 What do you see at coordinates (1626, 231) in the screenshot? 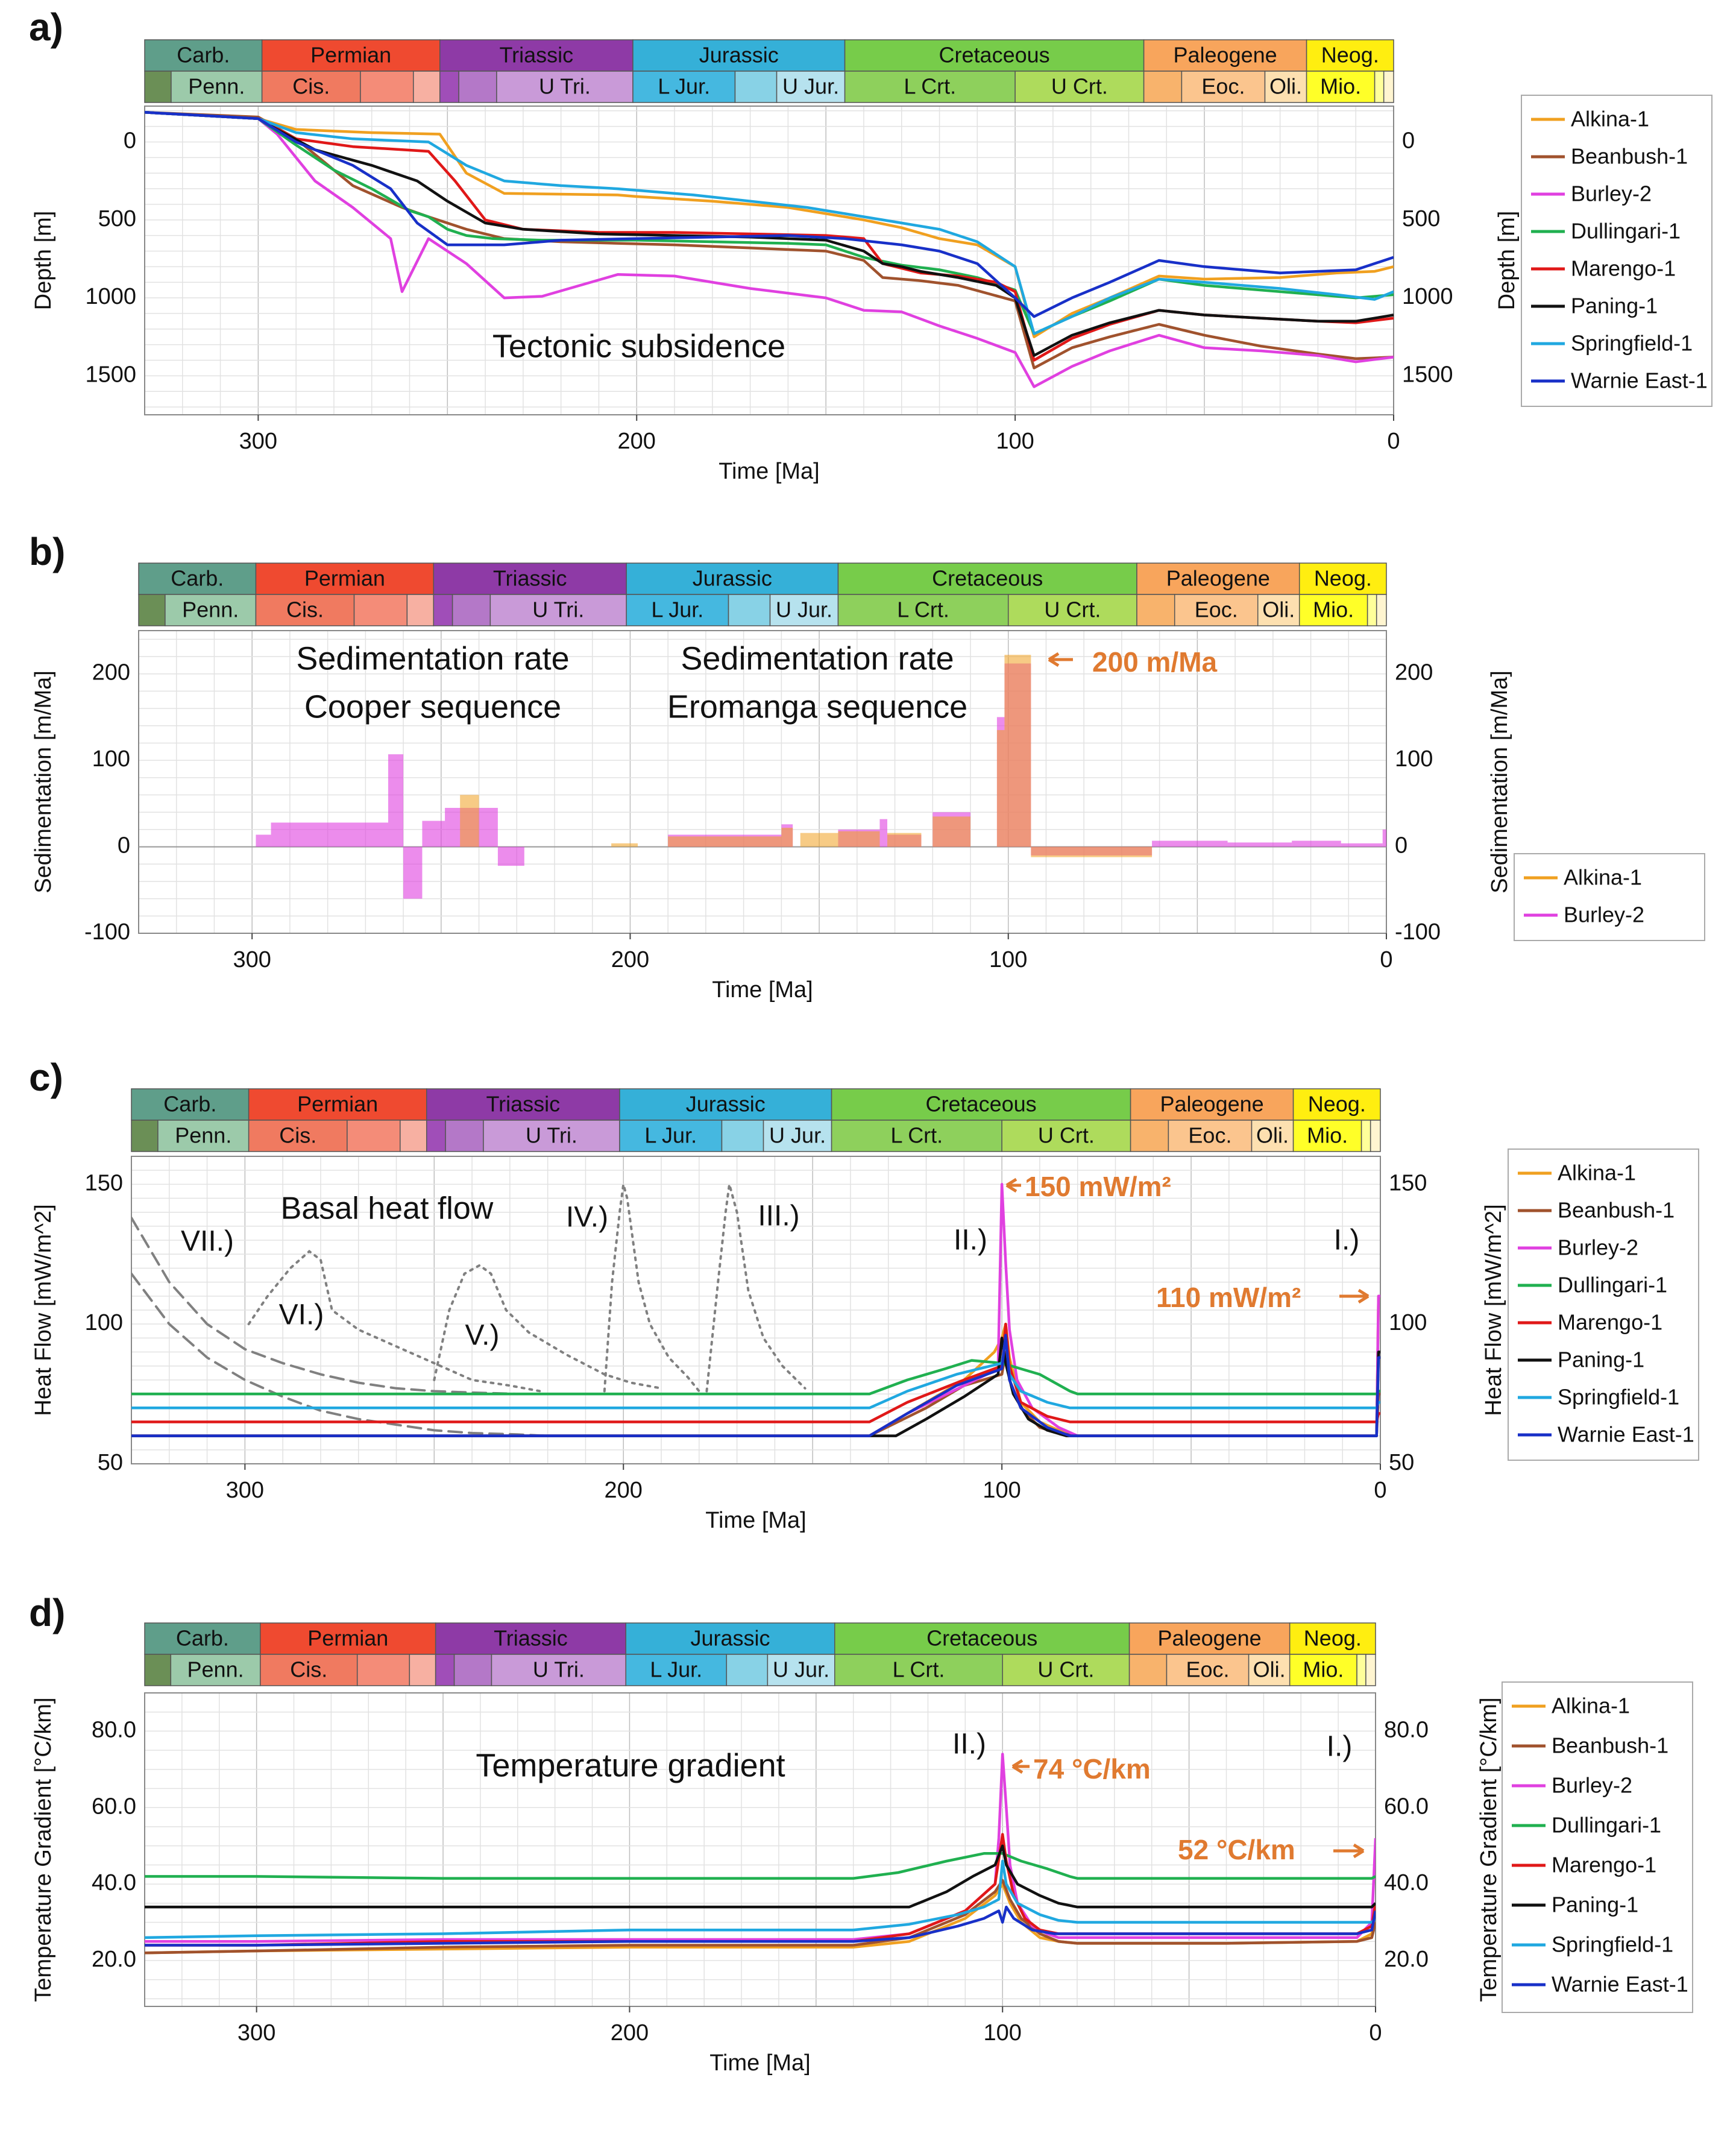
I see `legend-label: Dullingari-1` at bounding box center [1626, 231].